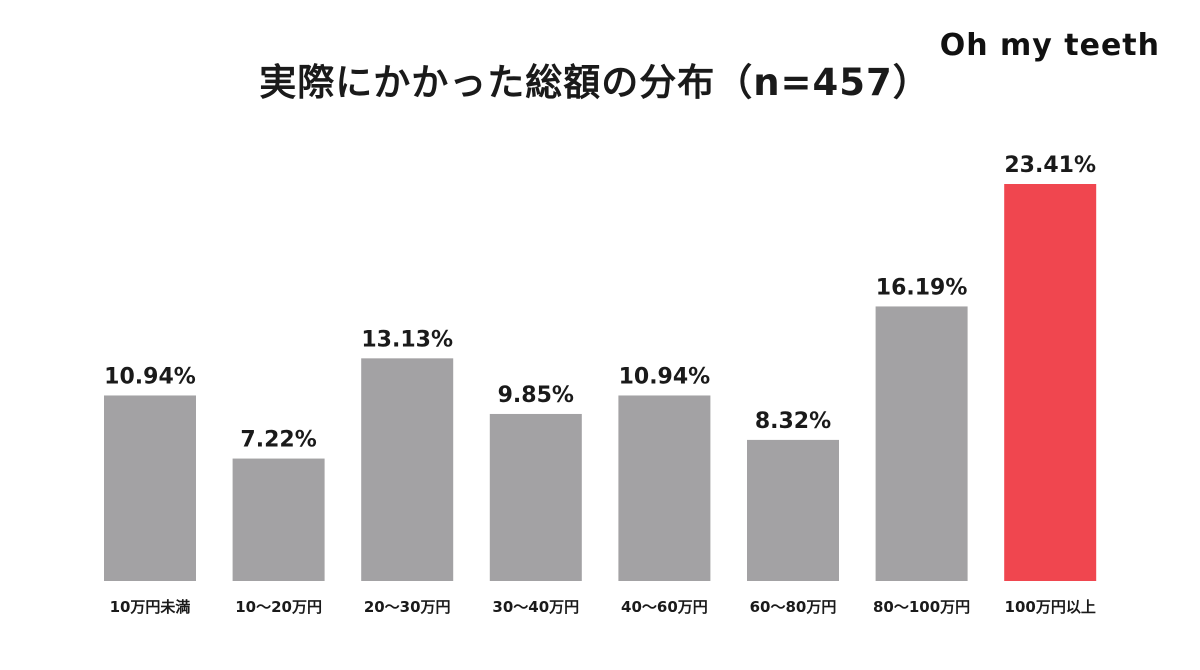 This screenshot has height=670, width=1200. What do you see at coordinates (922, 287) in the screenshot?
I see `bar-value-label-7: 16.19%` at bounding box center [922, 287].